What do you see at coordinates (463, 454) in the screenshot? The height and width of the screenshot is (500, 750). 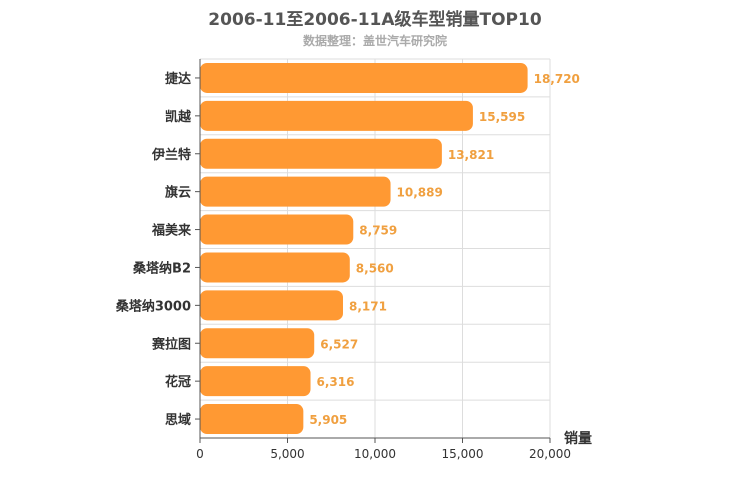 I see `x-tick-label: 15,000` at bounding box center [463, 454].